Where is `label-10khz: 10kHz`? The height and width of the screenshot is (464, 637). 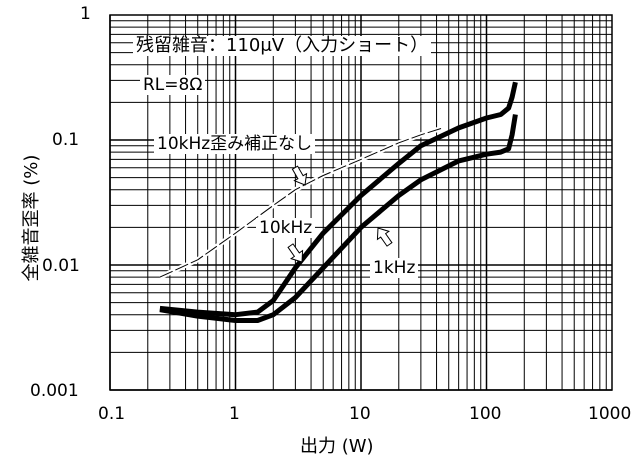 label-10khz: 10kHz is located at coordinates (286, 228).